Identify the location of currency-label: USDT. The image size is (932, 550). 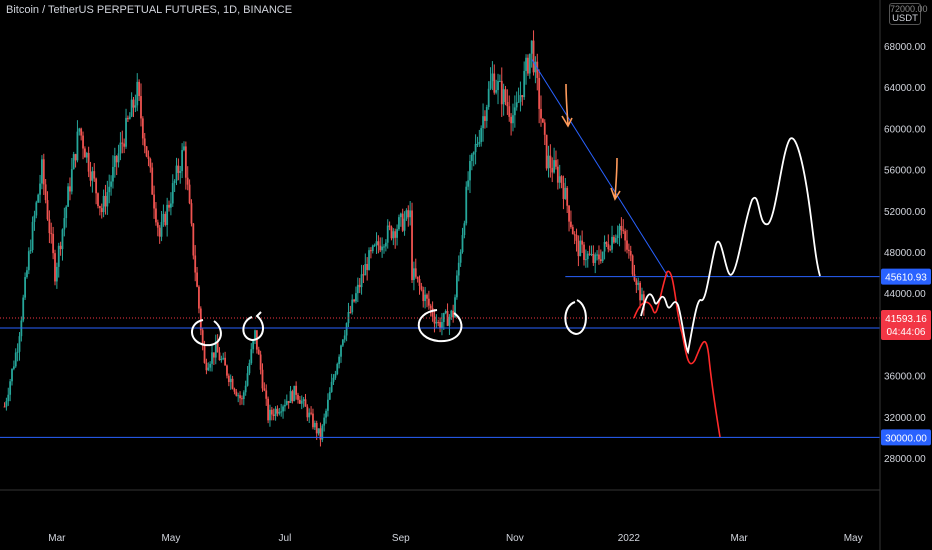
(905, 18).